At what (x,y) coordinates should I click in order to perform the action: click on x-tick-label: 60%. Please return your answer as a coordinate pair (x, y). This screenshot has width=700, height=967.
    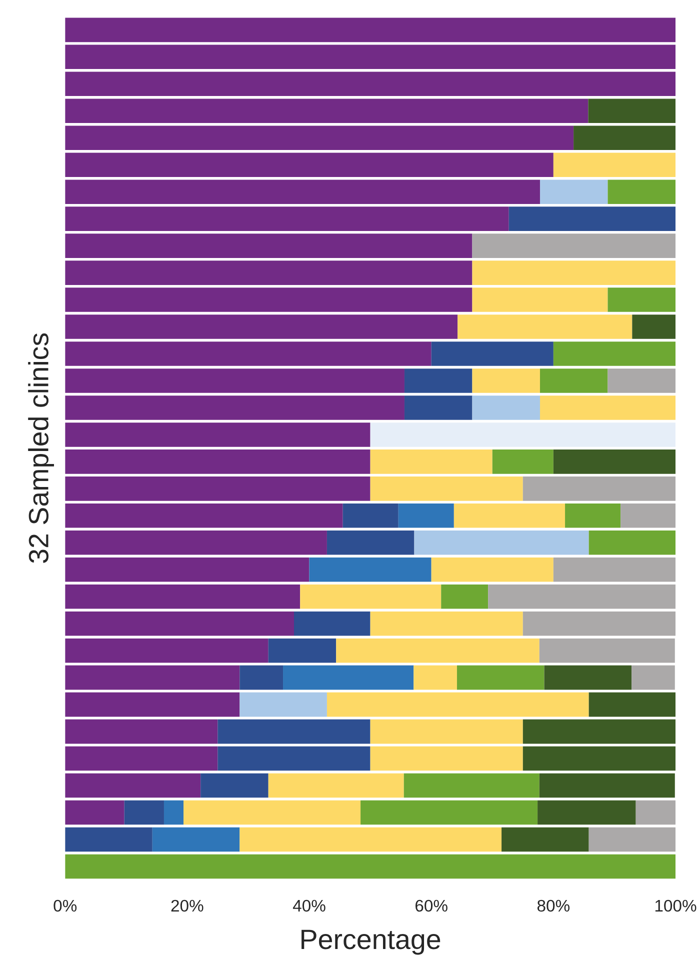
    Looking at the image, I should click on (432, 906).